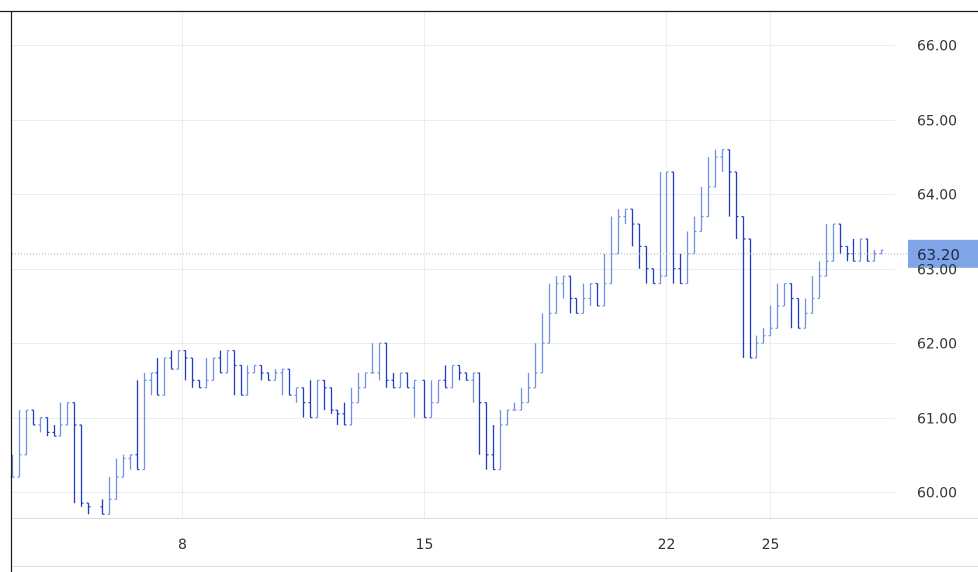 Image resolution: width=978 pixels, height=572 pixels. I want to click on y-tick-label: 63.00, so click(937, 271).